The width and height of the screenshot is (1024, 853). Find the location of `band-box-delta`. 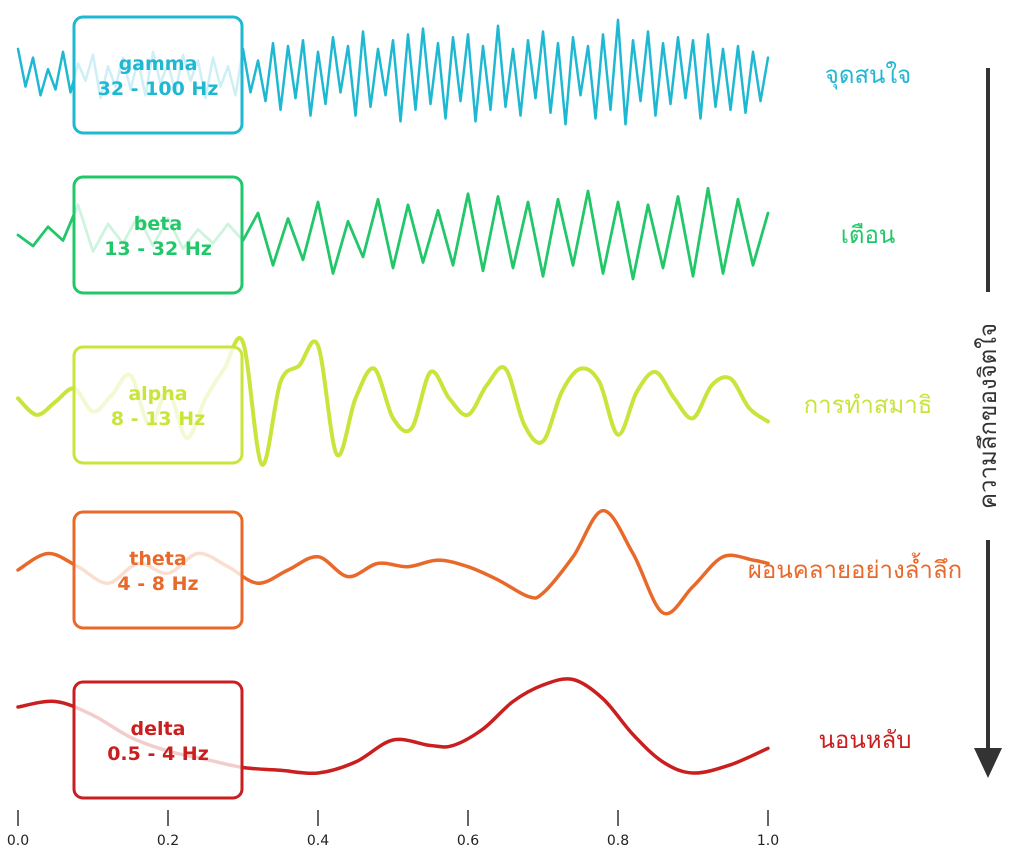

band-box-delta is located at coordinates (158, 740).